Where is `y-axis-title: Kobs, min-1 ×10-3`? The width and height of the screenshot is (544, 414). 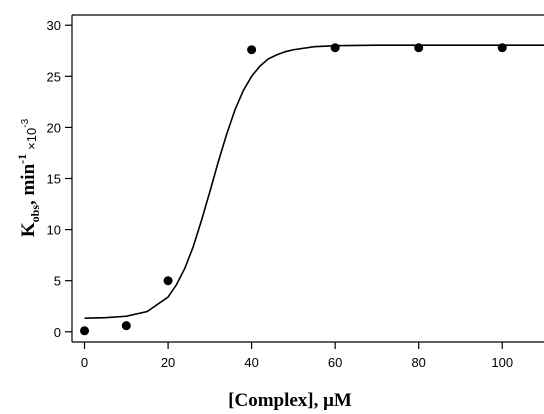 y-axis-title: Kobs, min-1 ×10-3 is located at coordinates (28, 177).